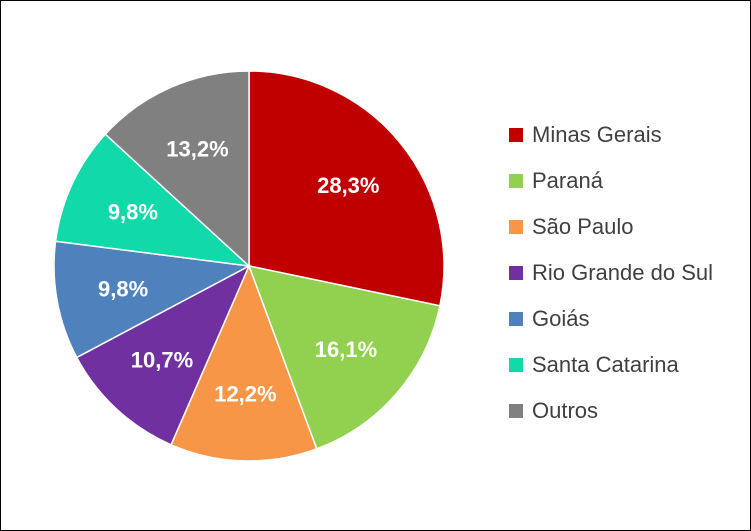 The height and width of the screenshot is (531, 751). I want to click on data-label-sao-paulo: 12,2%, so click(245, 393).